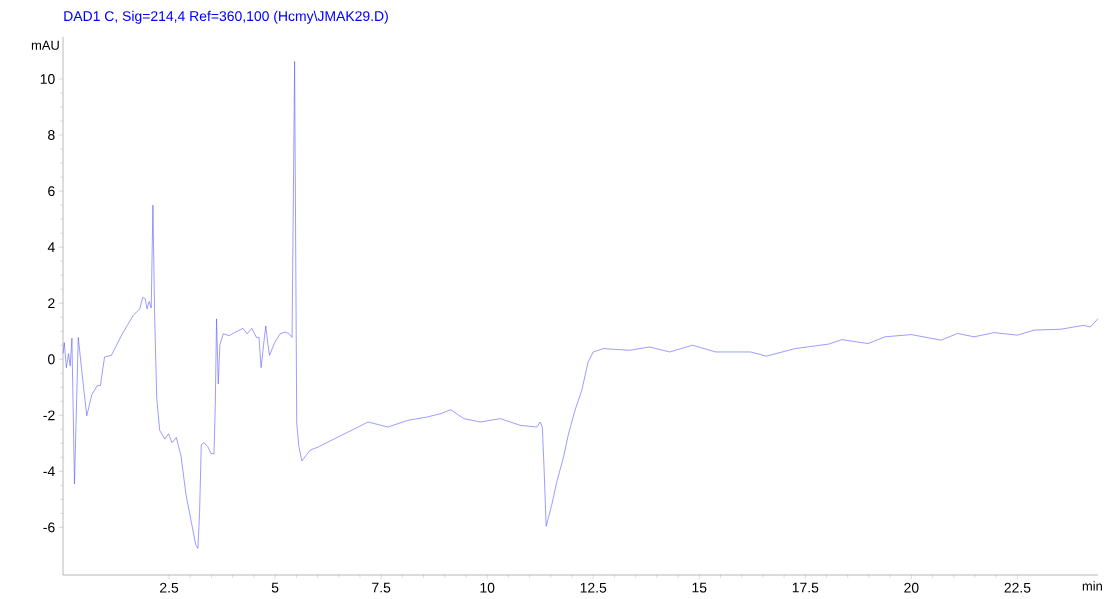 The image size is (1105, 599). Describe the element at coordinates (51, 303) in the screenshot. I see `y-tick-label: 2` at that location.